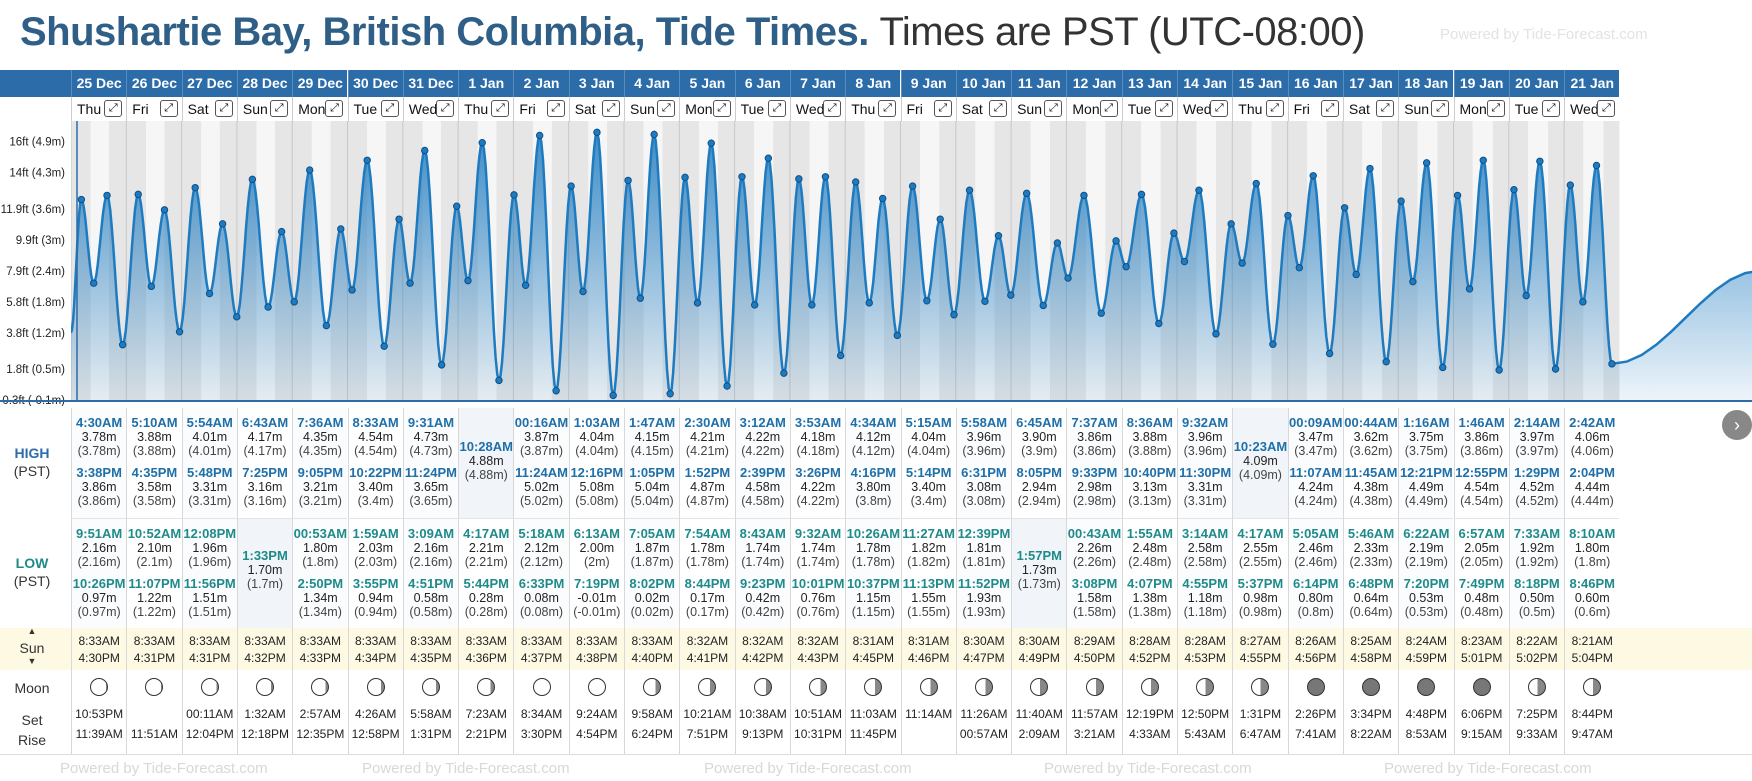 This screenshot has width=1752, height=781. I want to click on sunrise-time: 8:21AM, so click(1592, 641).